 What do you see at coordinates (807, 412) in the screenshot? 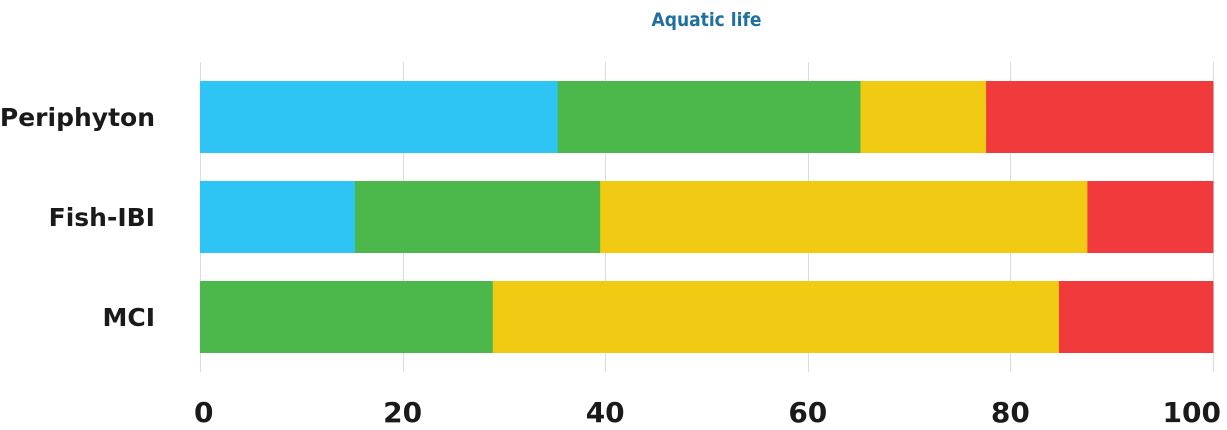
I see `x-tick-label-60: 60` at bounding box center [807, 412].